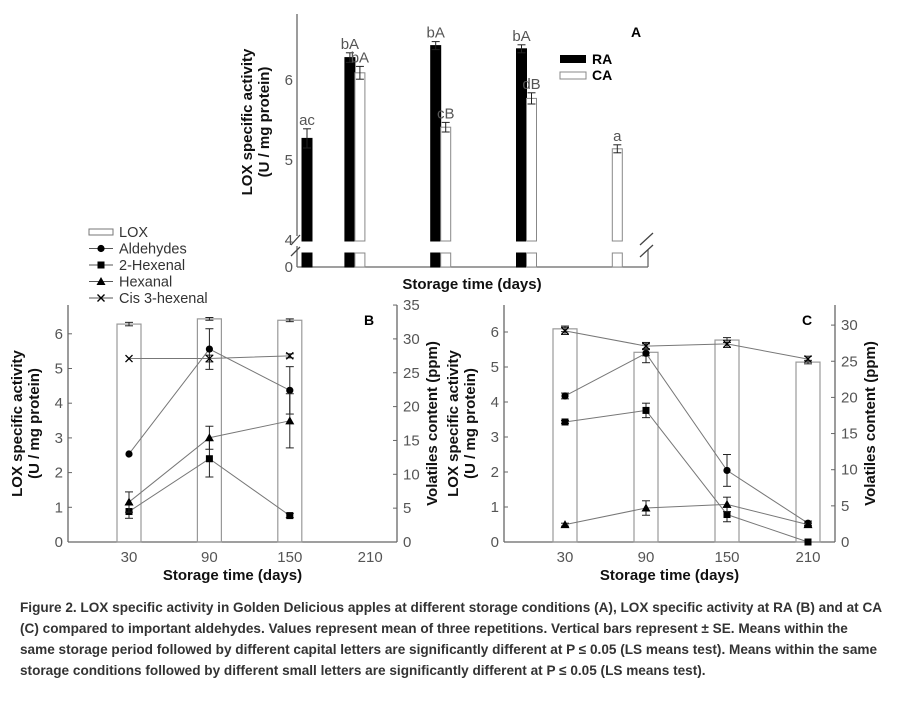  What do you see at coordinates (209, 437) in the screenshot?
I see `panel-b-point-hexanal` at bounding box center [209, 437].